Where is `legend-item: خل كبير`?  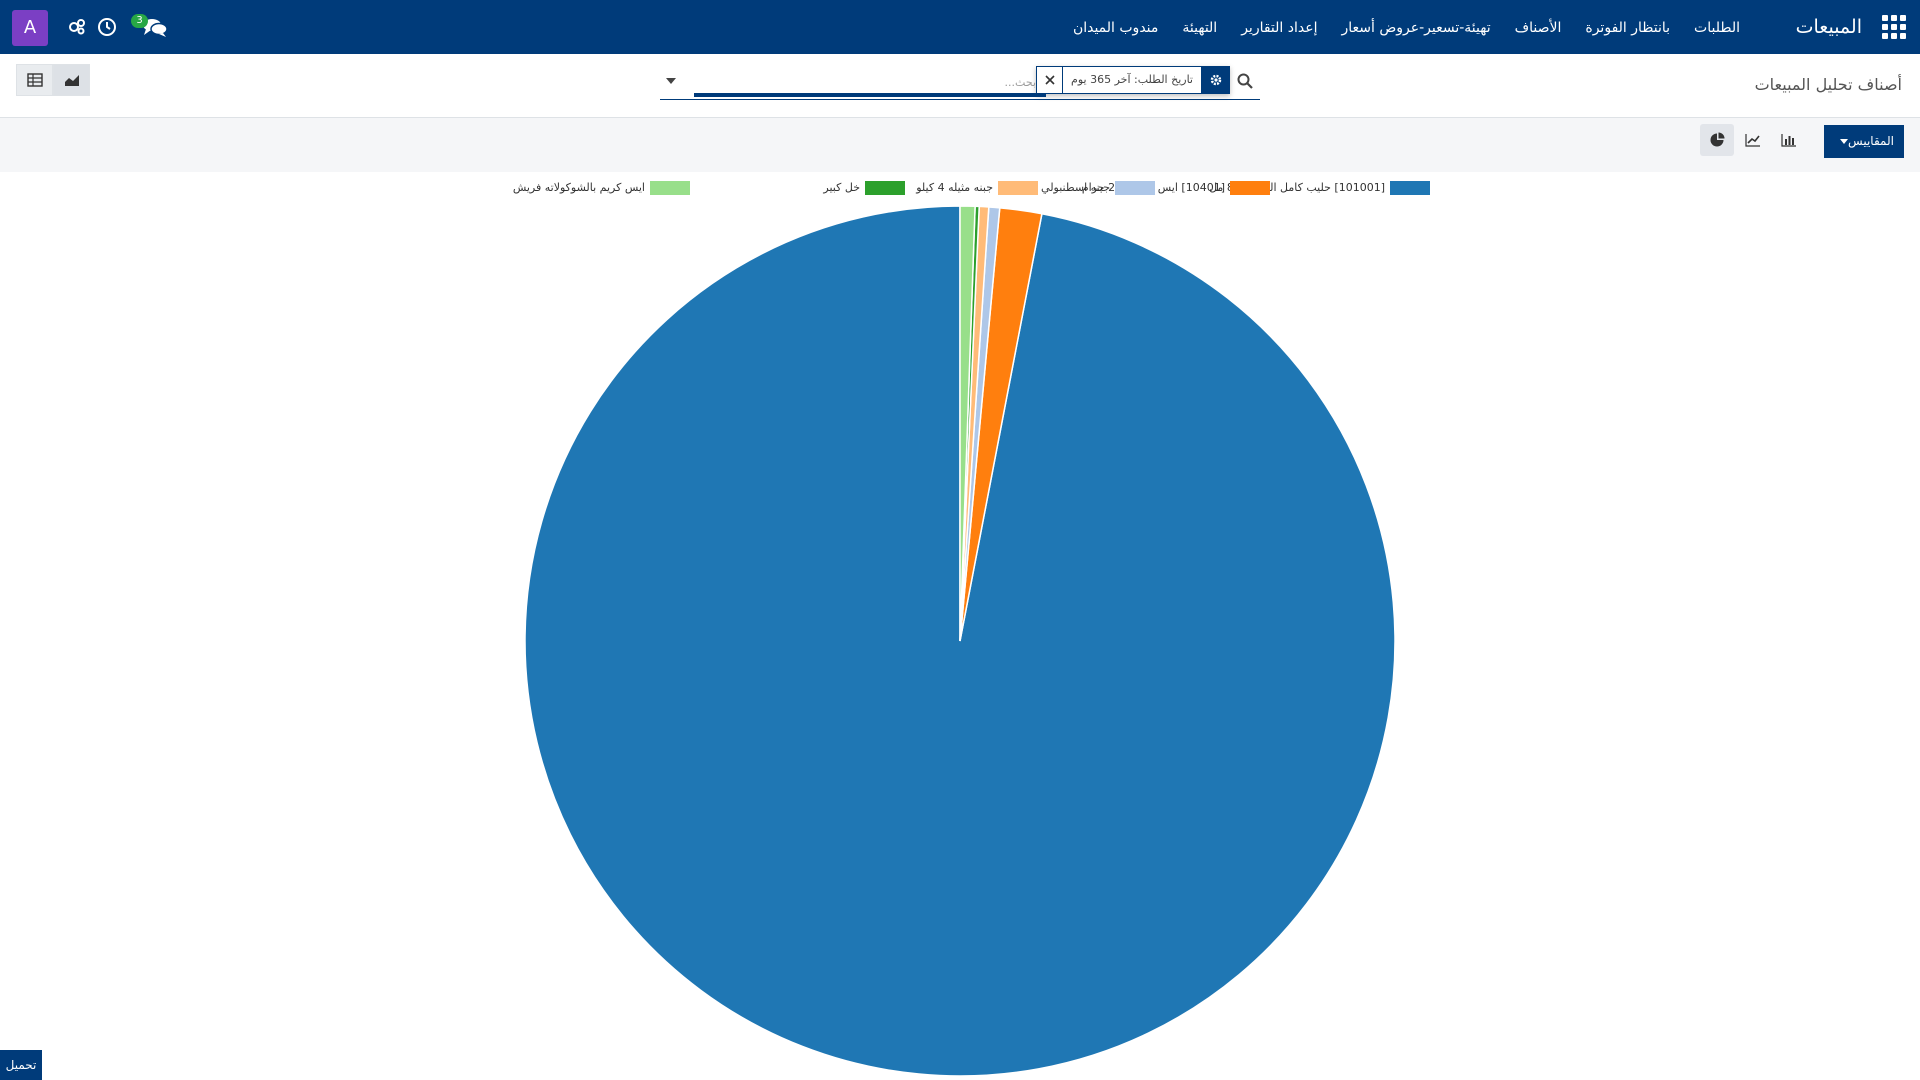 legend-item: خل كبير is located at coordinates (864, 188).